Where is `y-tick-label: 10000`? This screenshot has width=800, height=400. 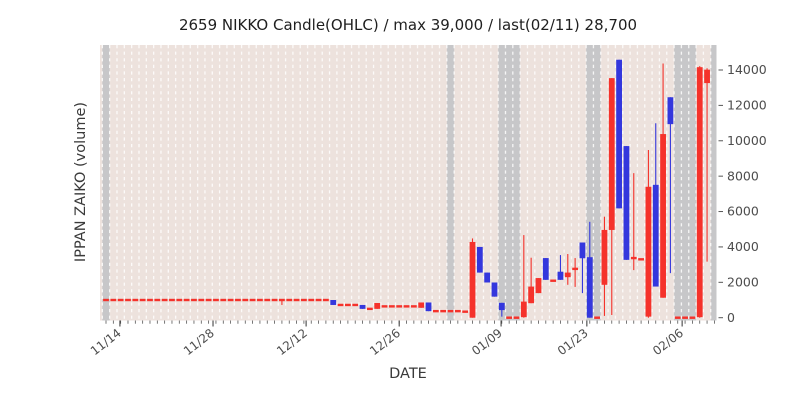 y-tick-label: 10000 is located at coordinates (747, 140).